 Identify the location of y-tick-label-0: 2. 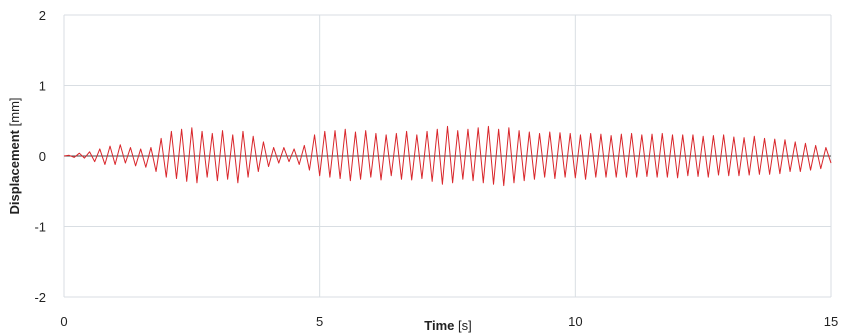
(42, 15).